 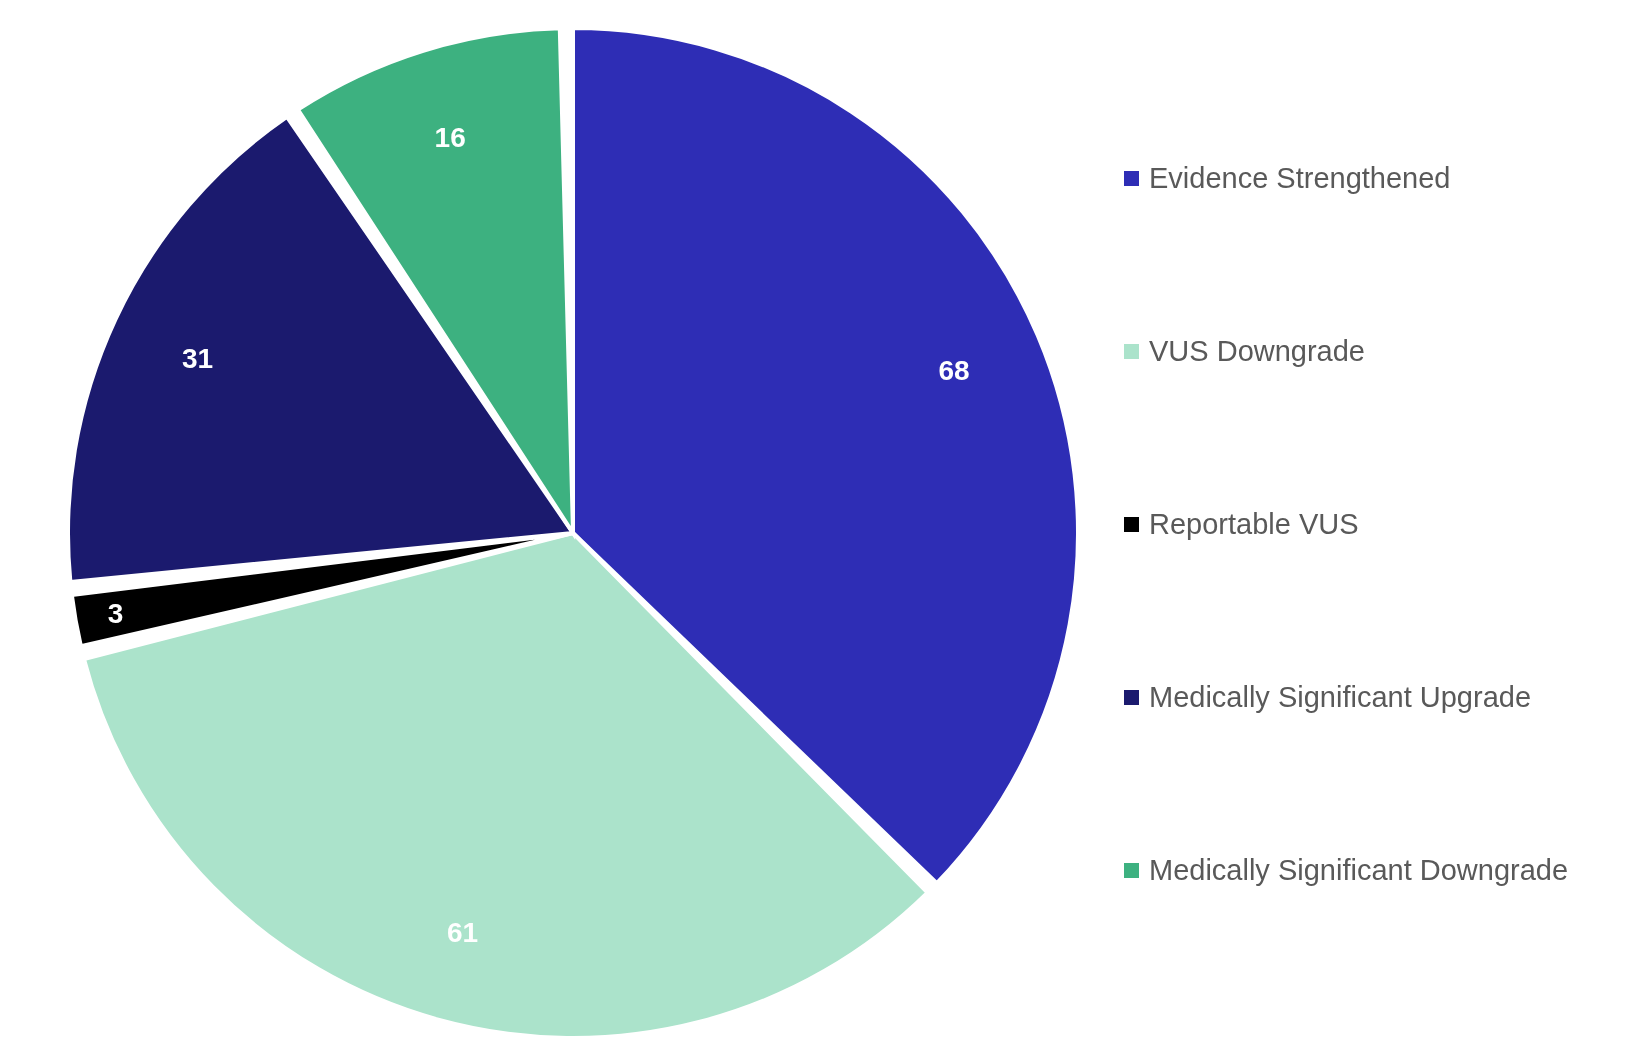 I want to click on legend-label: VUS Downgrade, so click(x=1257, y=351).